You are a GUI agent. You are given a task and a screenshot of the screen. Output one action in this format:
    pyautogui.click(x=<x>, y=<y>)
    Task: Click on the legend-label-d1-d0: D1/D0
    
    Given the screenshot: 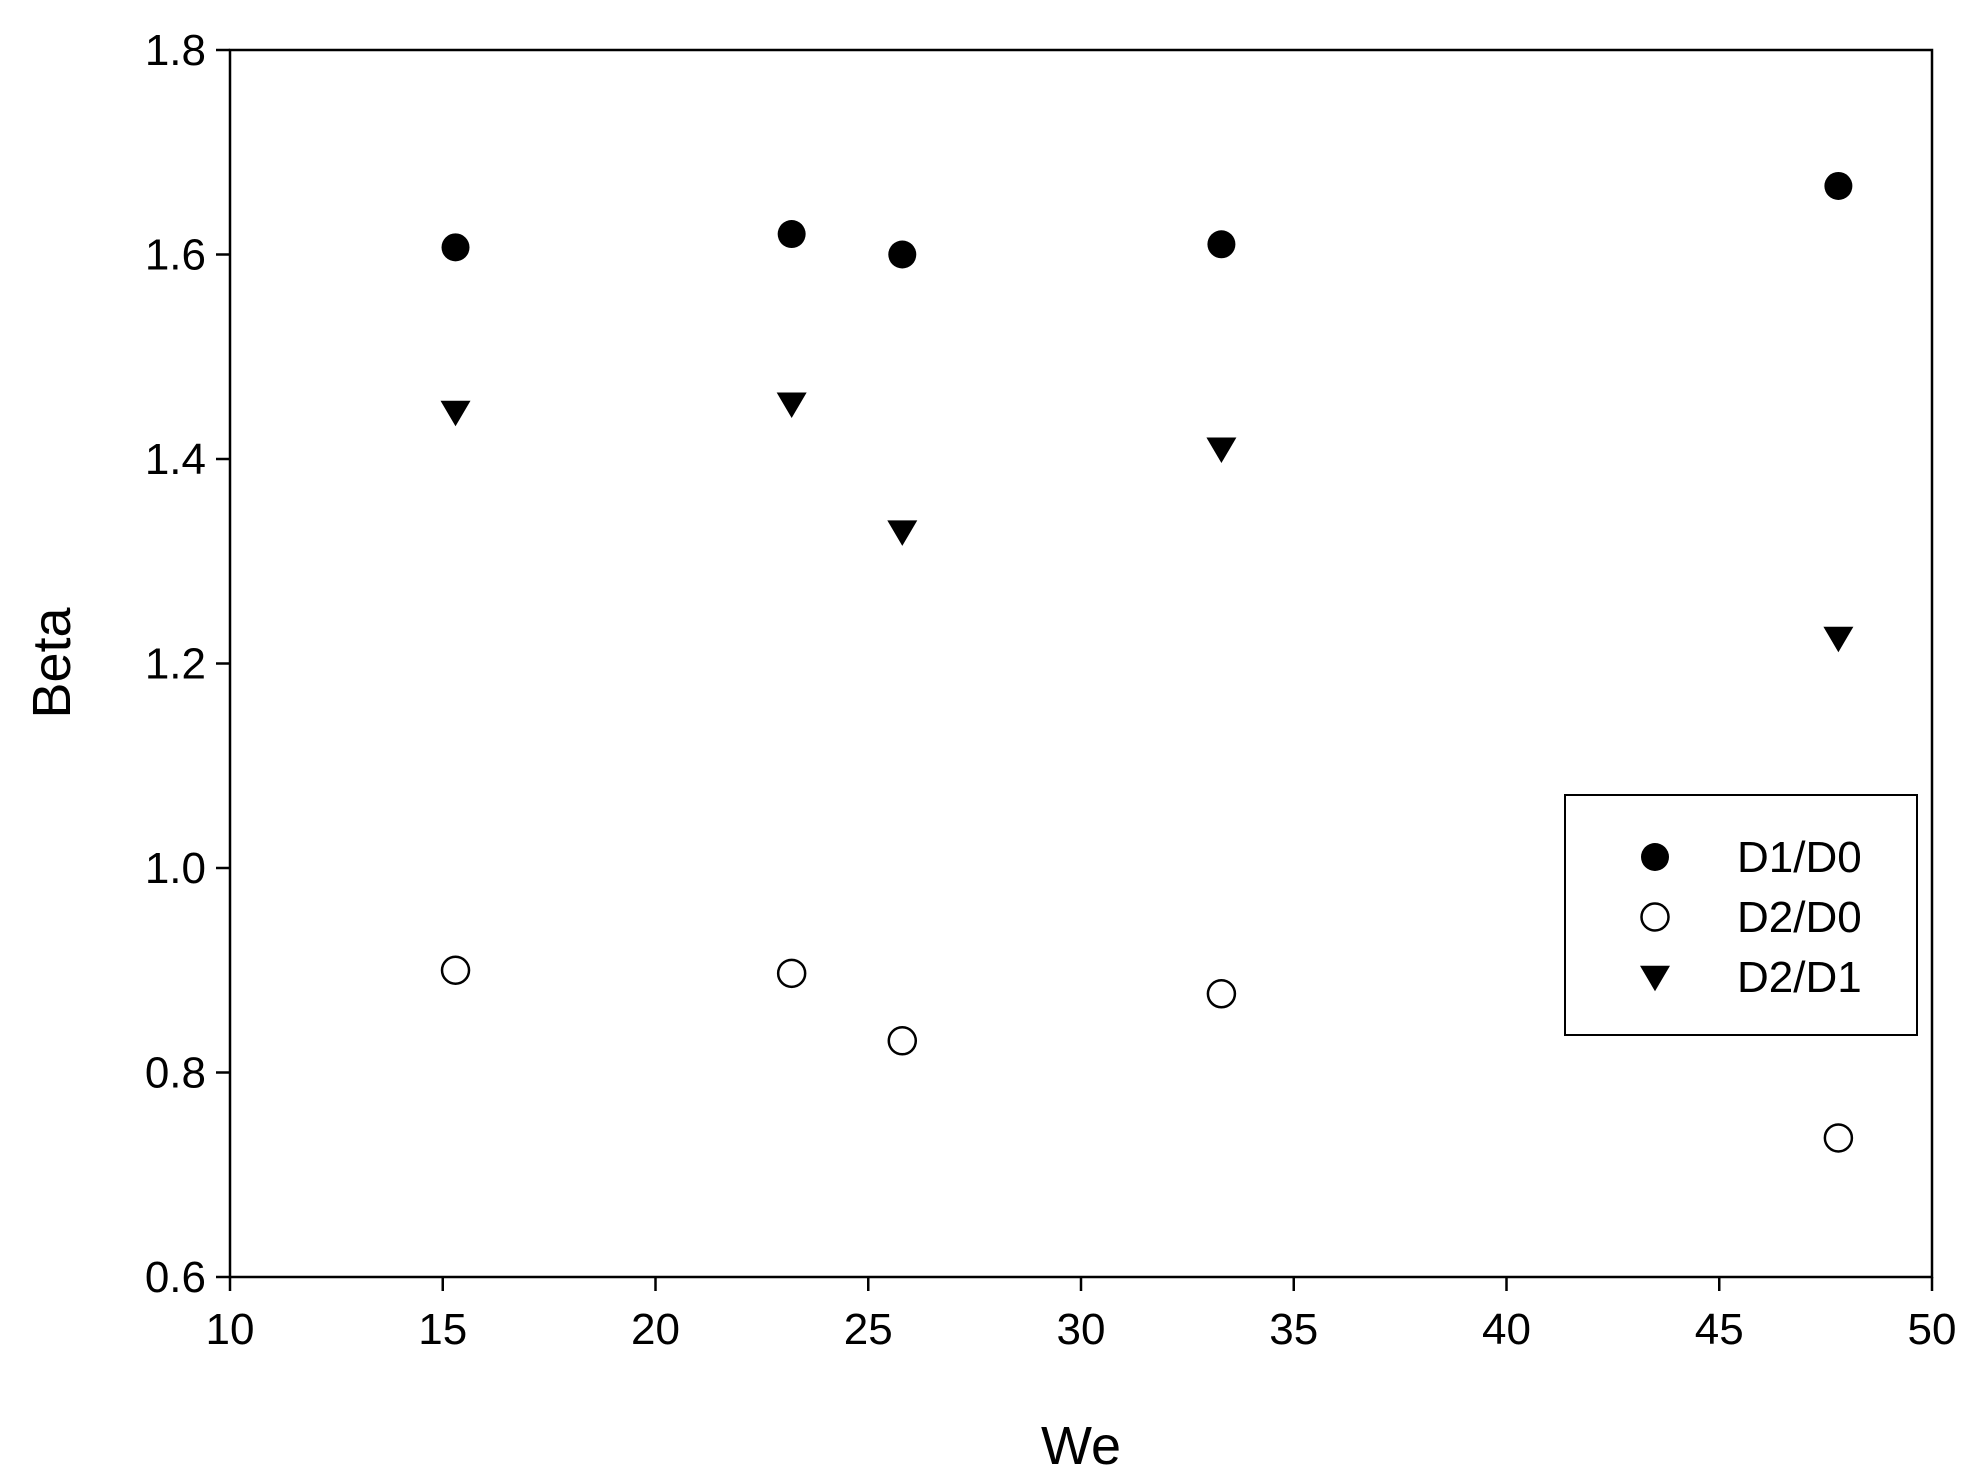 What is the action you would take?
    pyautogui.click(x=1799, y=857)
    